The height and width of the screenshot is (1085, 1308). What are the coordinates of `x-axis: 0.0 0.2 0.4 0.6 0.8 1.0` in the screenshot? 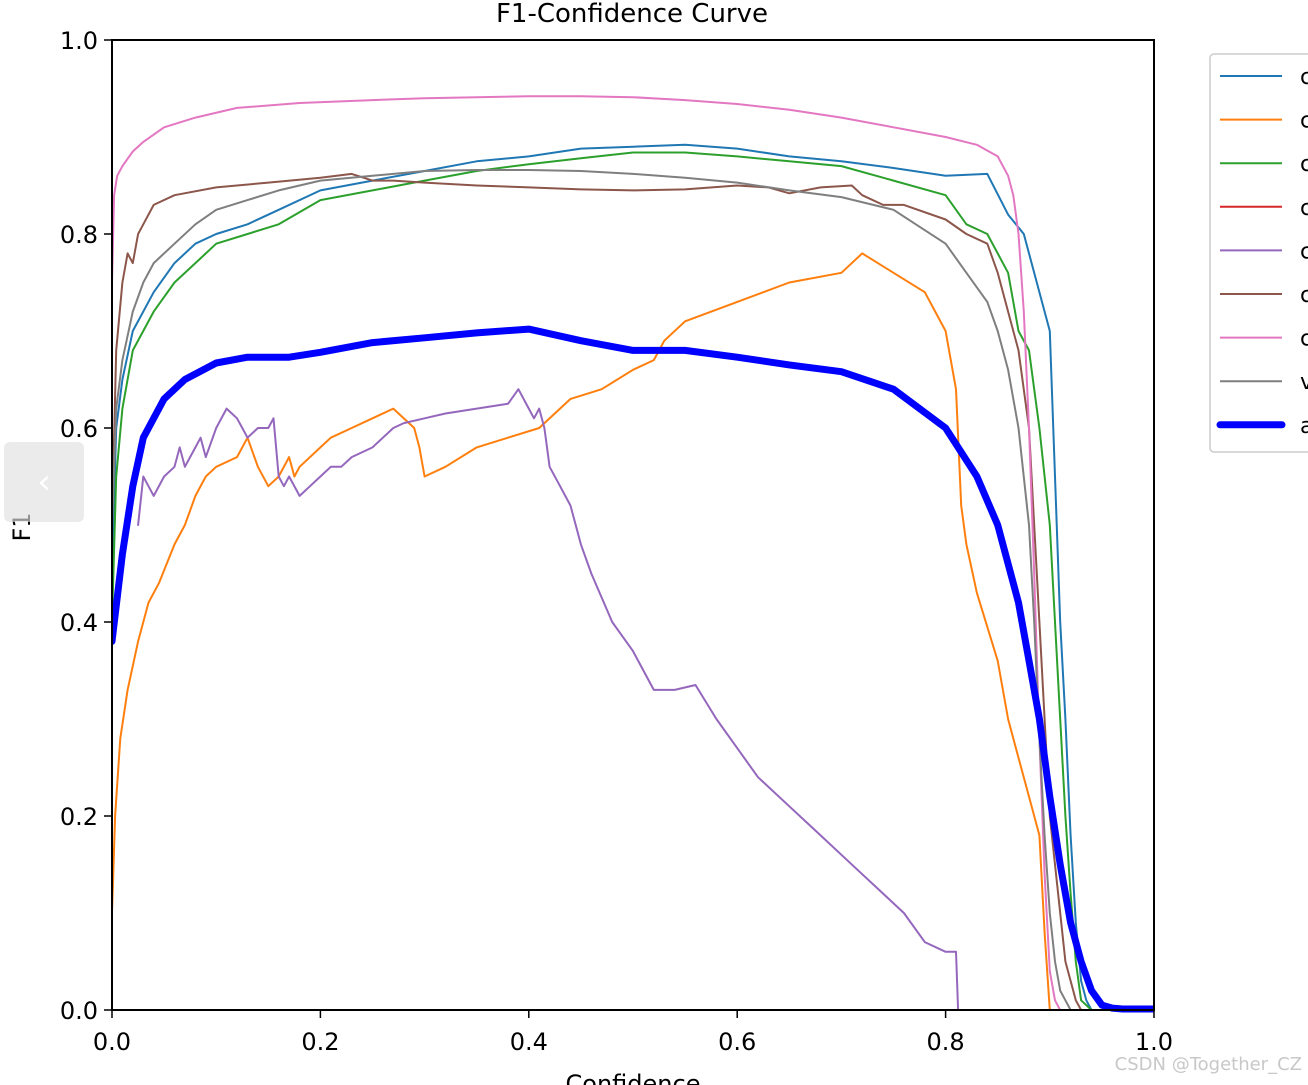 It's located at (633, 1033).